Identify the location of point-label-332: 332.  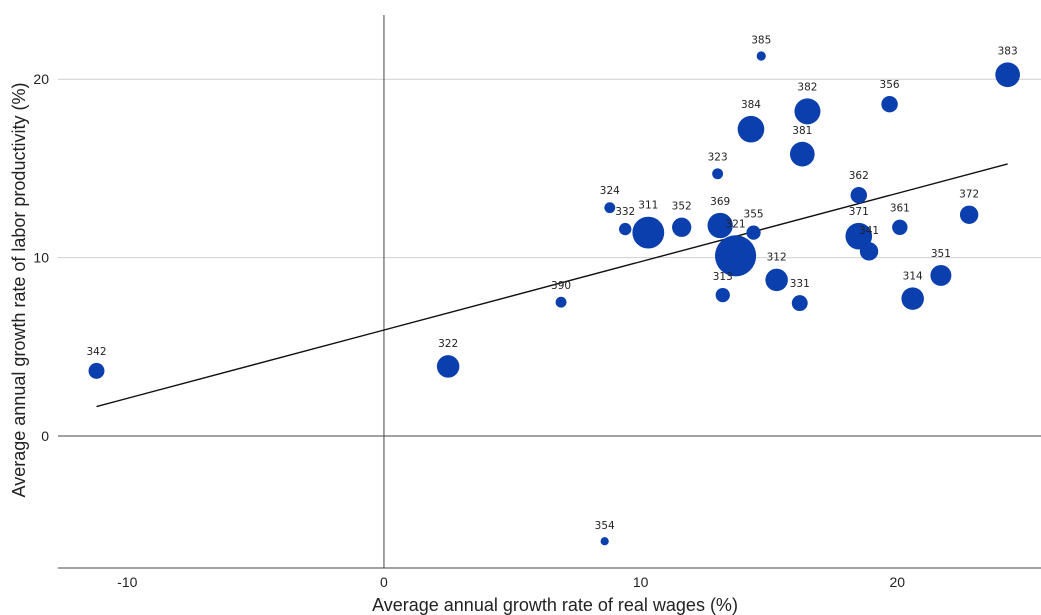
(625, 212).